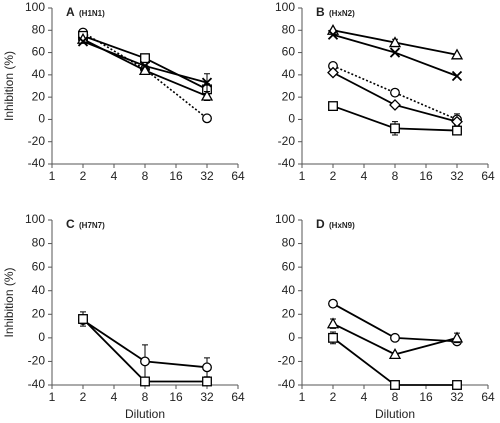 The height and width of the screenshot is (423, 500). What do you see at coordinates (342, 225) in the screenshot?
I see `panel-title: (HxN9)` at bounding box center [342, 225].